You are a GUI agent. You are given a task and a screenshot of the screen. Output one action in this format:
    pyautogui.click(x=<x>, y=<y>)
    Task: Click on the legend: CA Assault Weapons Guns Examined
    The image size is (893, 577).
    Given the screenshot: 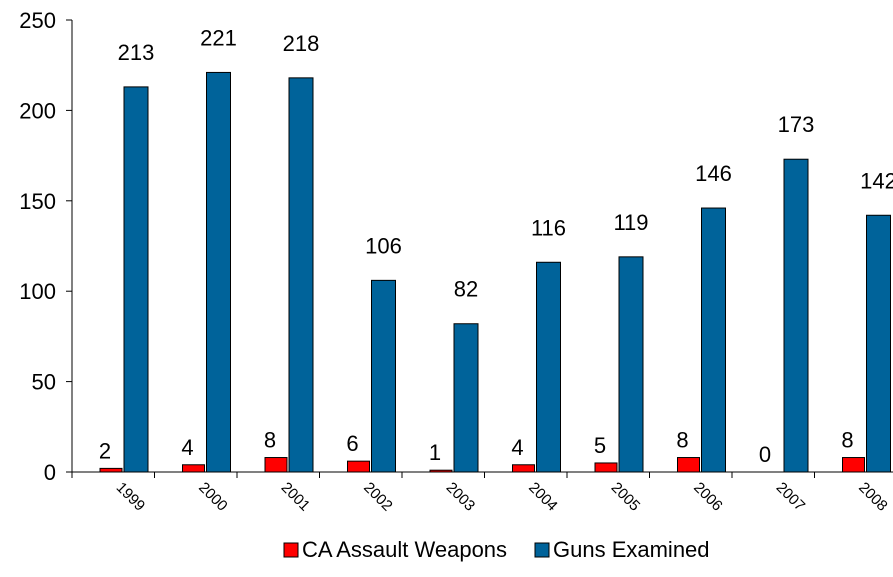 What is the action you would take?
    pyautogui.click(x=496, y=549)
    